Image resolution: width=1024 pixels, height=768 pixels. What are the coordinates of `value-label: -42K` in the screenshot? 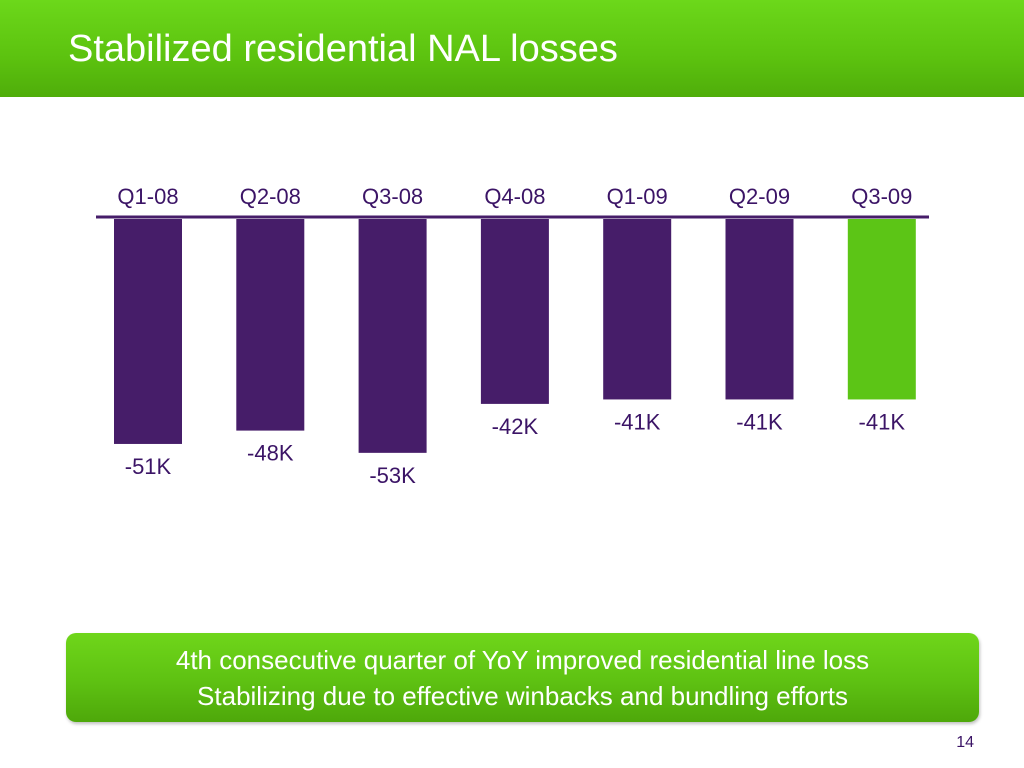 It's located at (515, 426).